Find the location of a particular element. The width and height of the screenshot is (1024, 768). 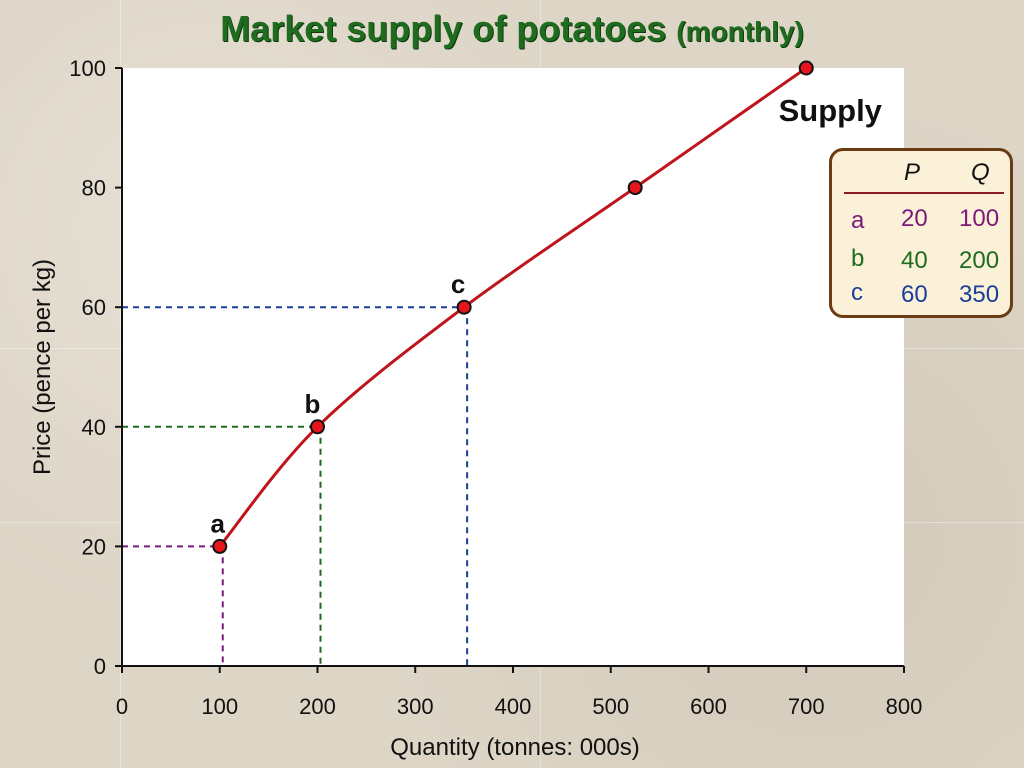

x-tick-label: 0 is located at coordinates (122, 706).